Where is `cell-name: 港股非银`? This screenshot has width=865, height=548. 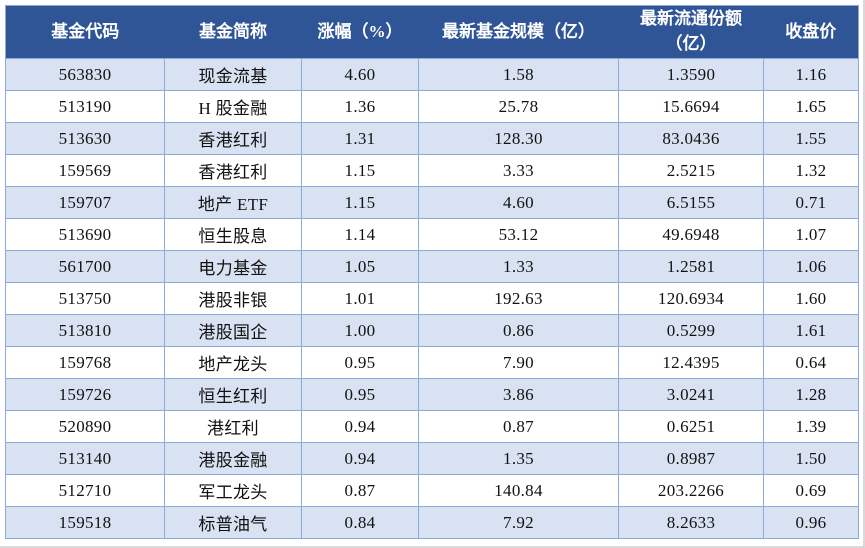
cell-name: 港股非银 is located at coordinates (233, 298).